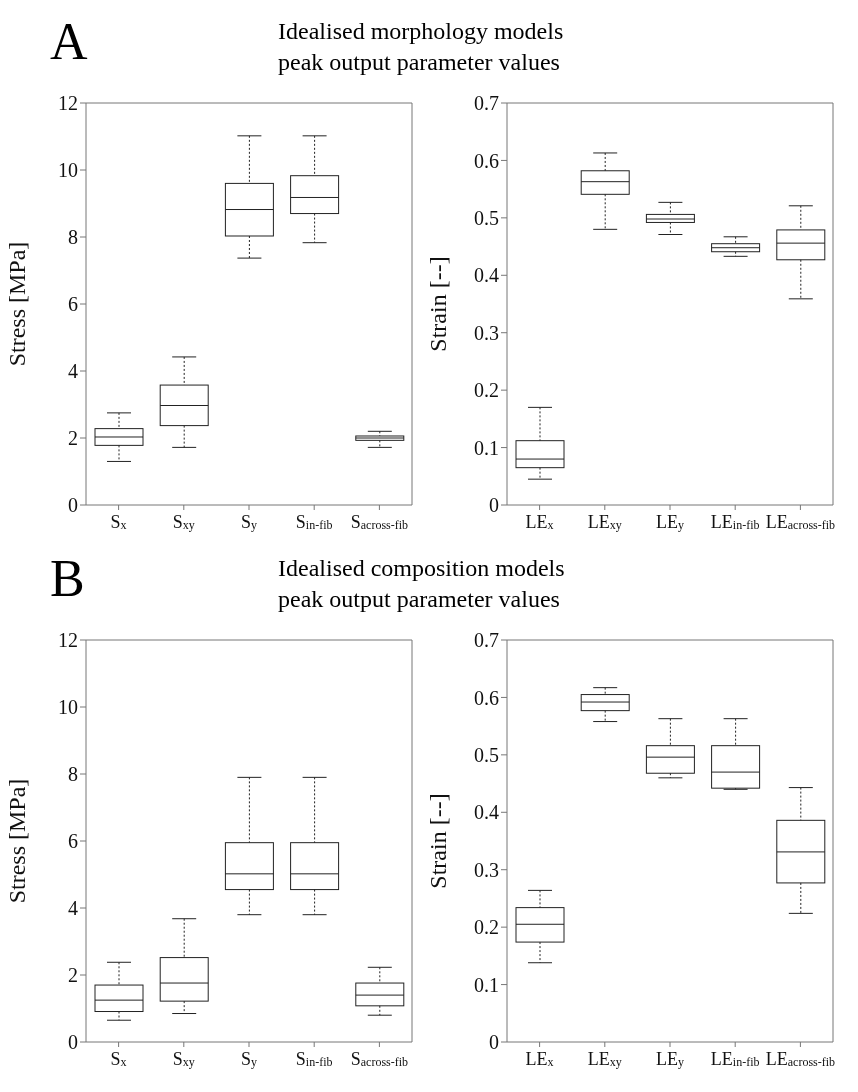 The height and width of the screenshot is (1092, 858). Describe the element at coordinates (421, 568) in the screenshot. I see `chart-title: Idealised composition models` at that location.